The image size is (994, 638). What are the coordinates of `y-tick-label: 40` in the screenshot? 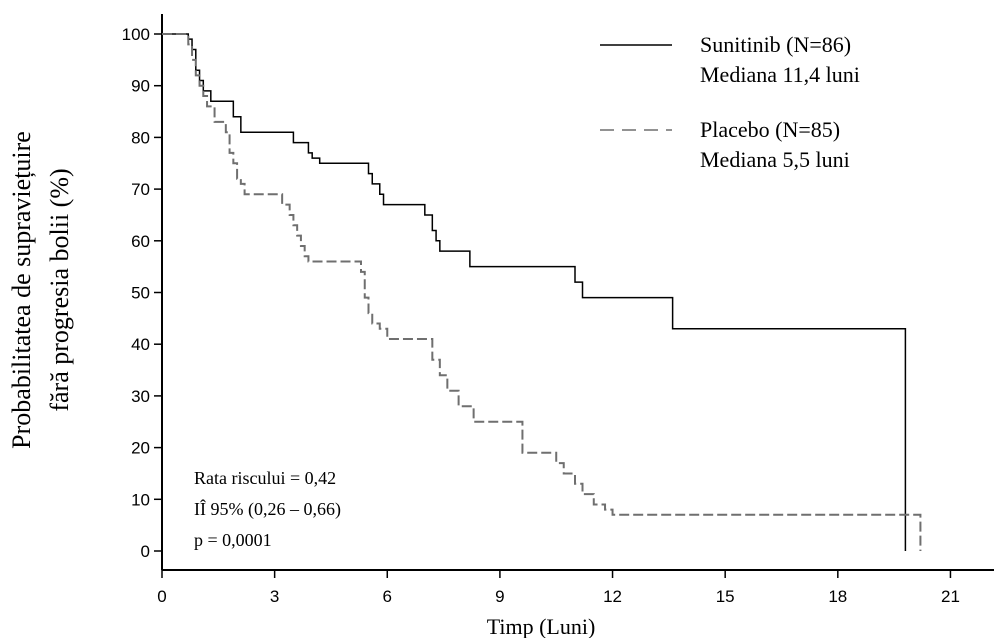 It's located at (140, 344).